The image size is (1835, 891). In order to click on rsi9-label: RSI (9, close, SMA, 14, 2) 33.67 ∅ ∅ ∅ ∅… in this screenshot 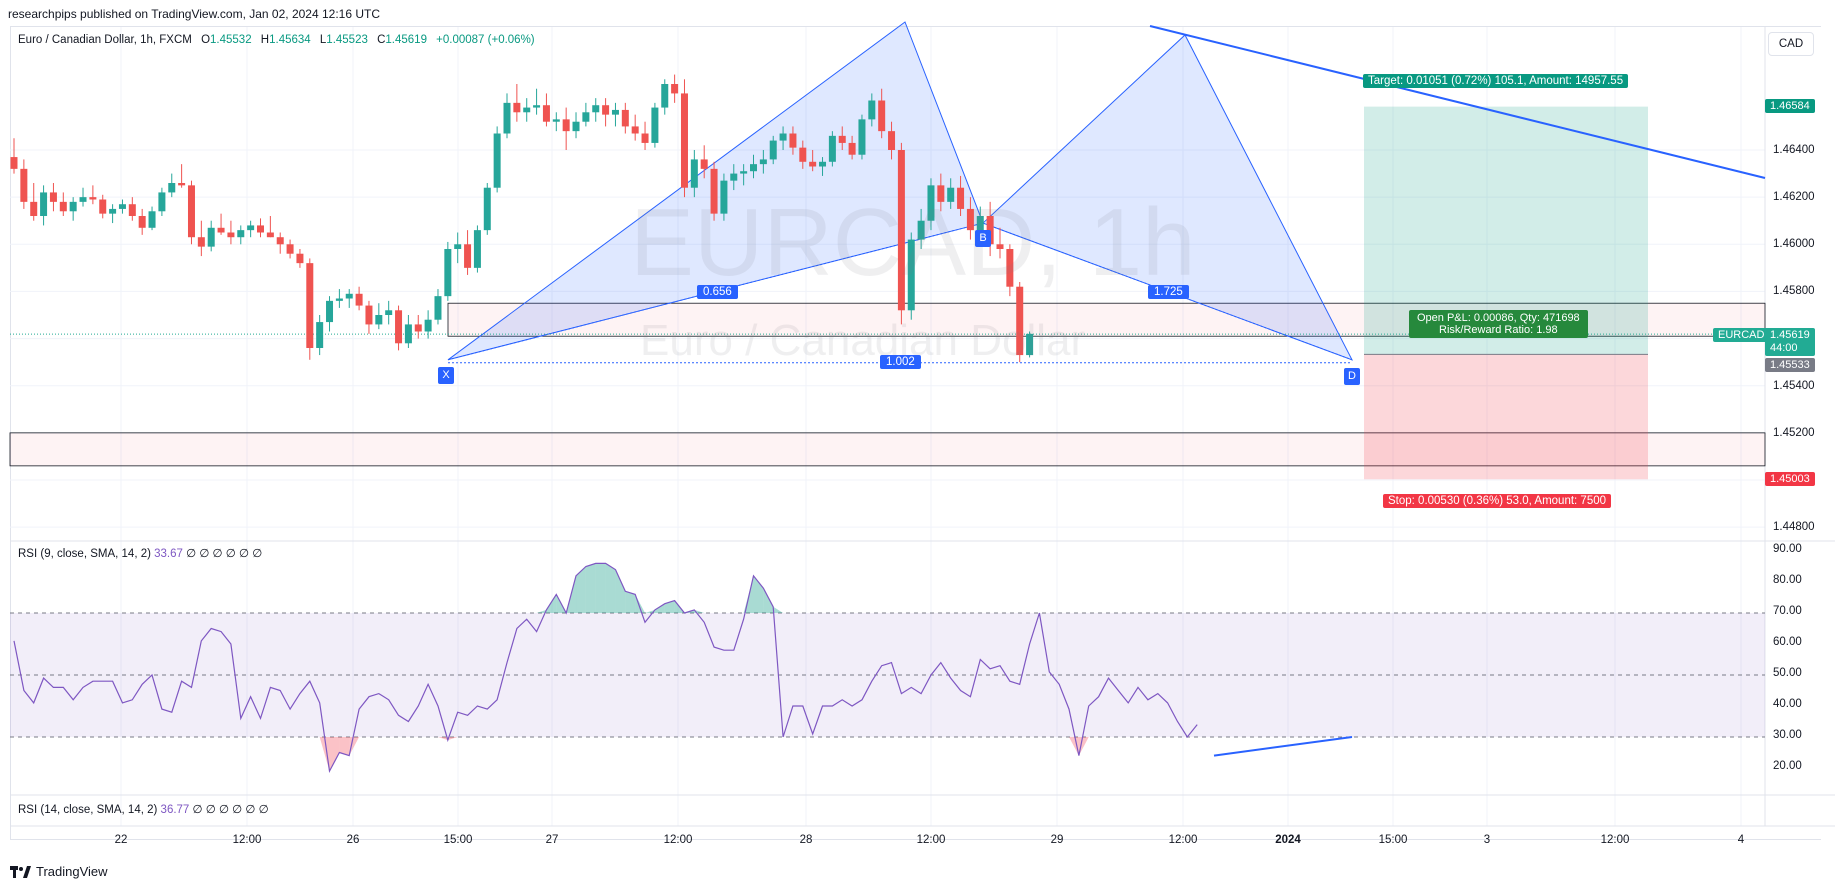, I will do `click(140, 553)`.